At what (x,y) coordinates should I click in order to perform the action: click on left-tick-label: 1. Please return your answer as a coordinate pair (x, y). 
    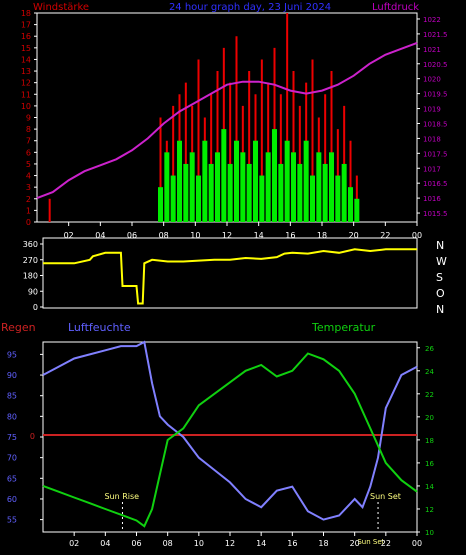
    Looking at the image, I should click on (28, 210).